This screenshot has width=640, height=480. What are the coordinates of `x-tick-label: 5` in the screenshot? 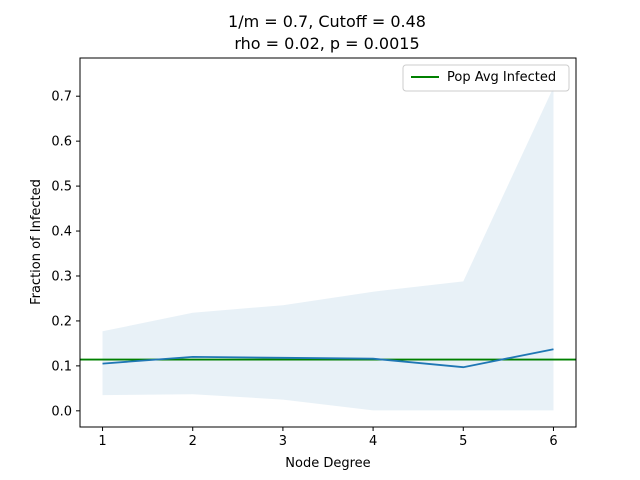 It's located at (463, 441).